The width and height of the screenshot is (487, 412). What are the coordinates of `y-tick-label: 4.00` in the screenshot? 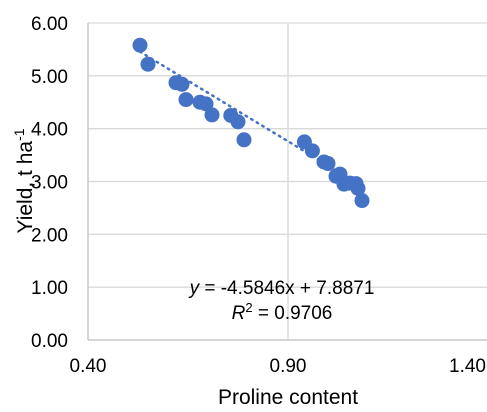 It's located at (49, 130).